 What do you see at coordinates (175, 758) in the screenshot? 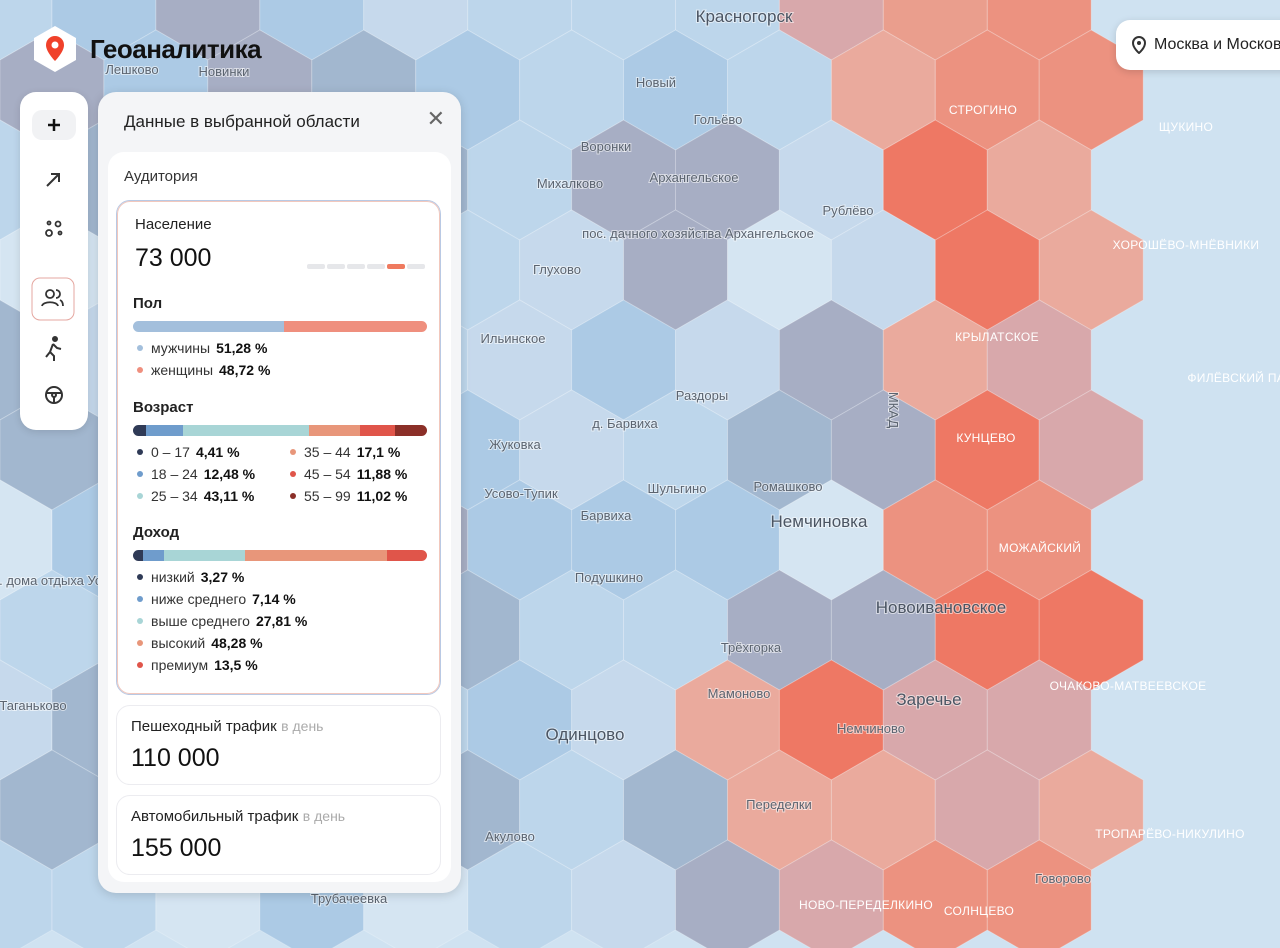
I see `pedestrian-value: 110 000` at bounding box center [175, 758].